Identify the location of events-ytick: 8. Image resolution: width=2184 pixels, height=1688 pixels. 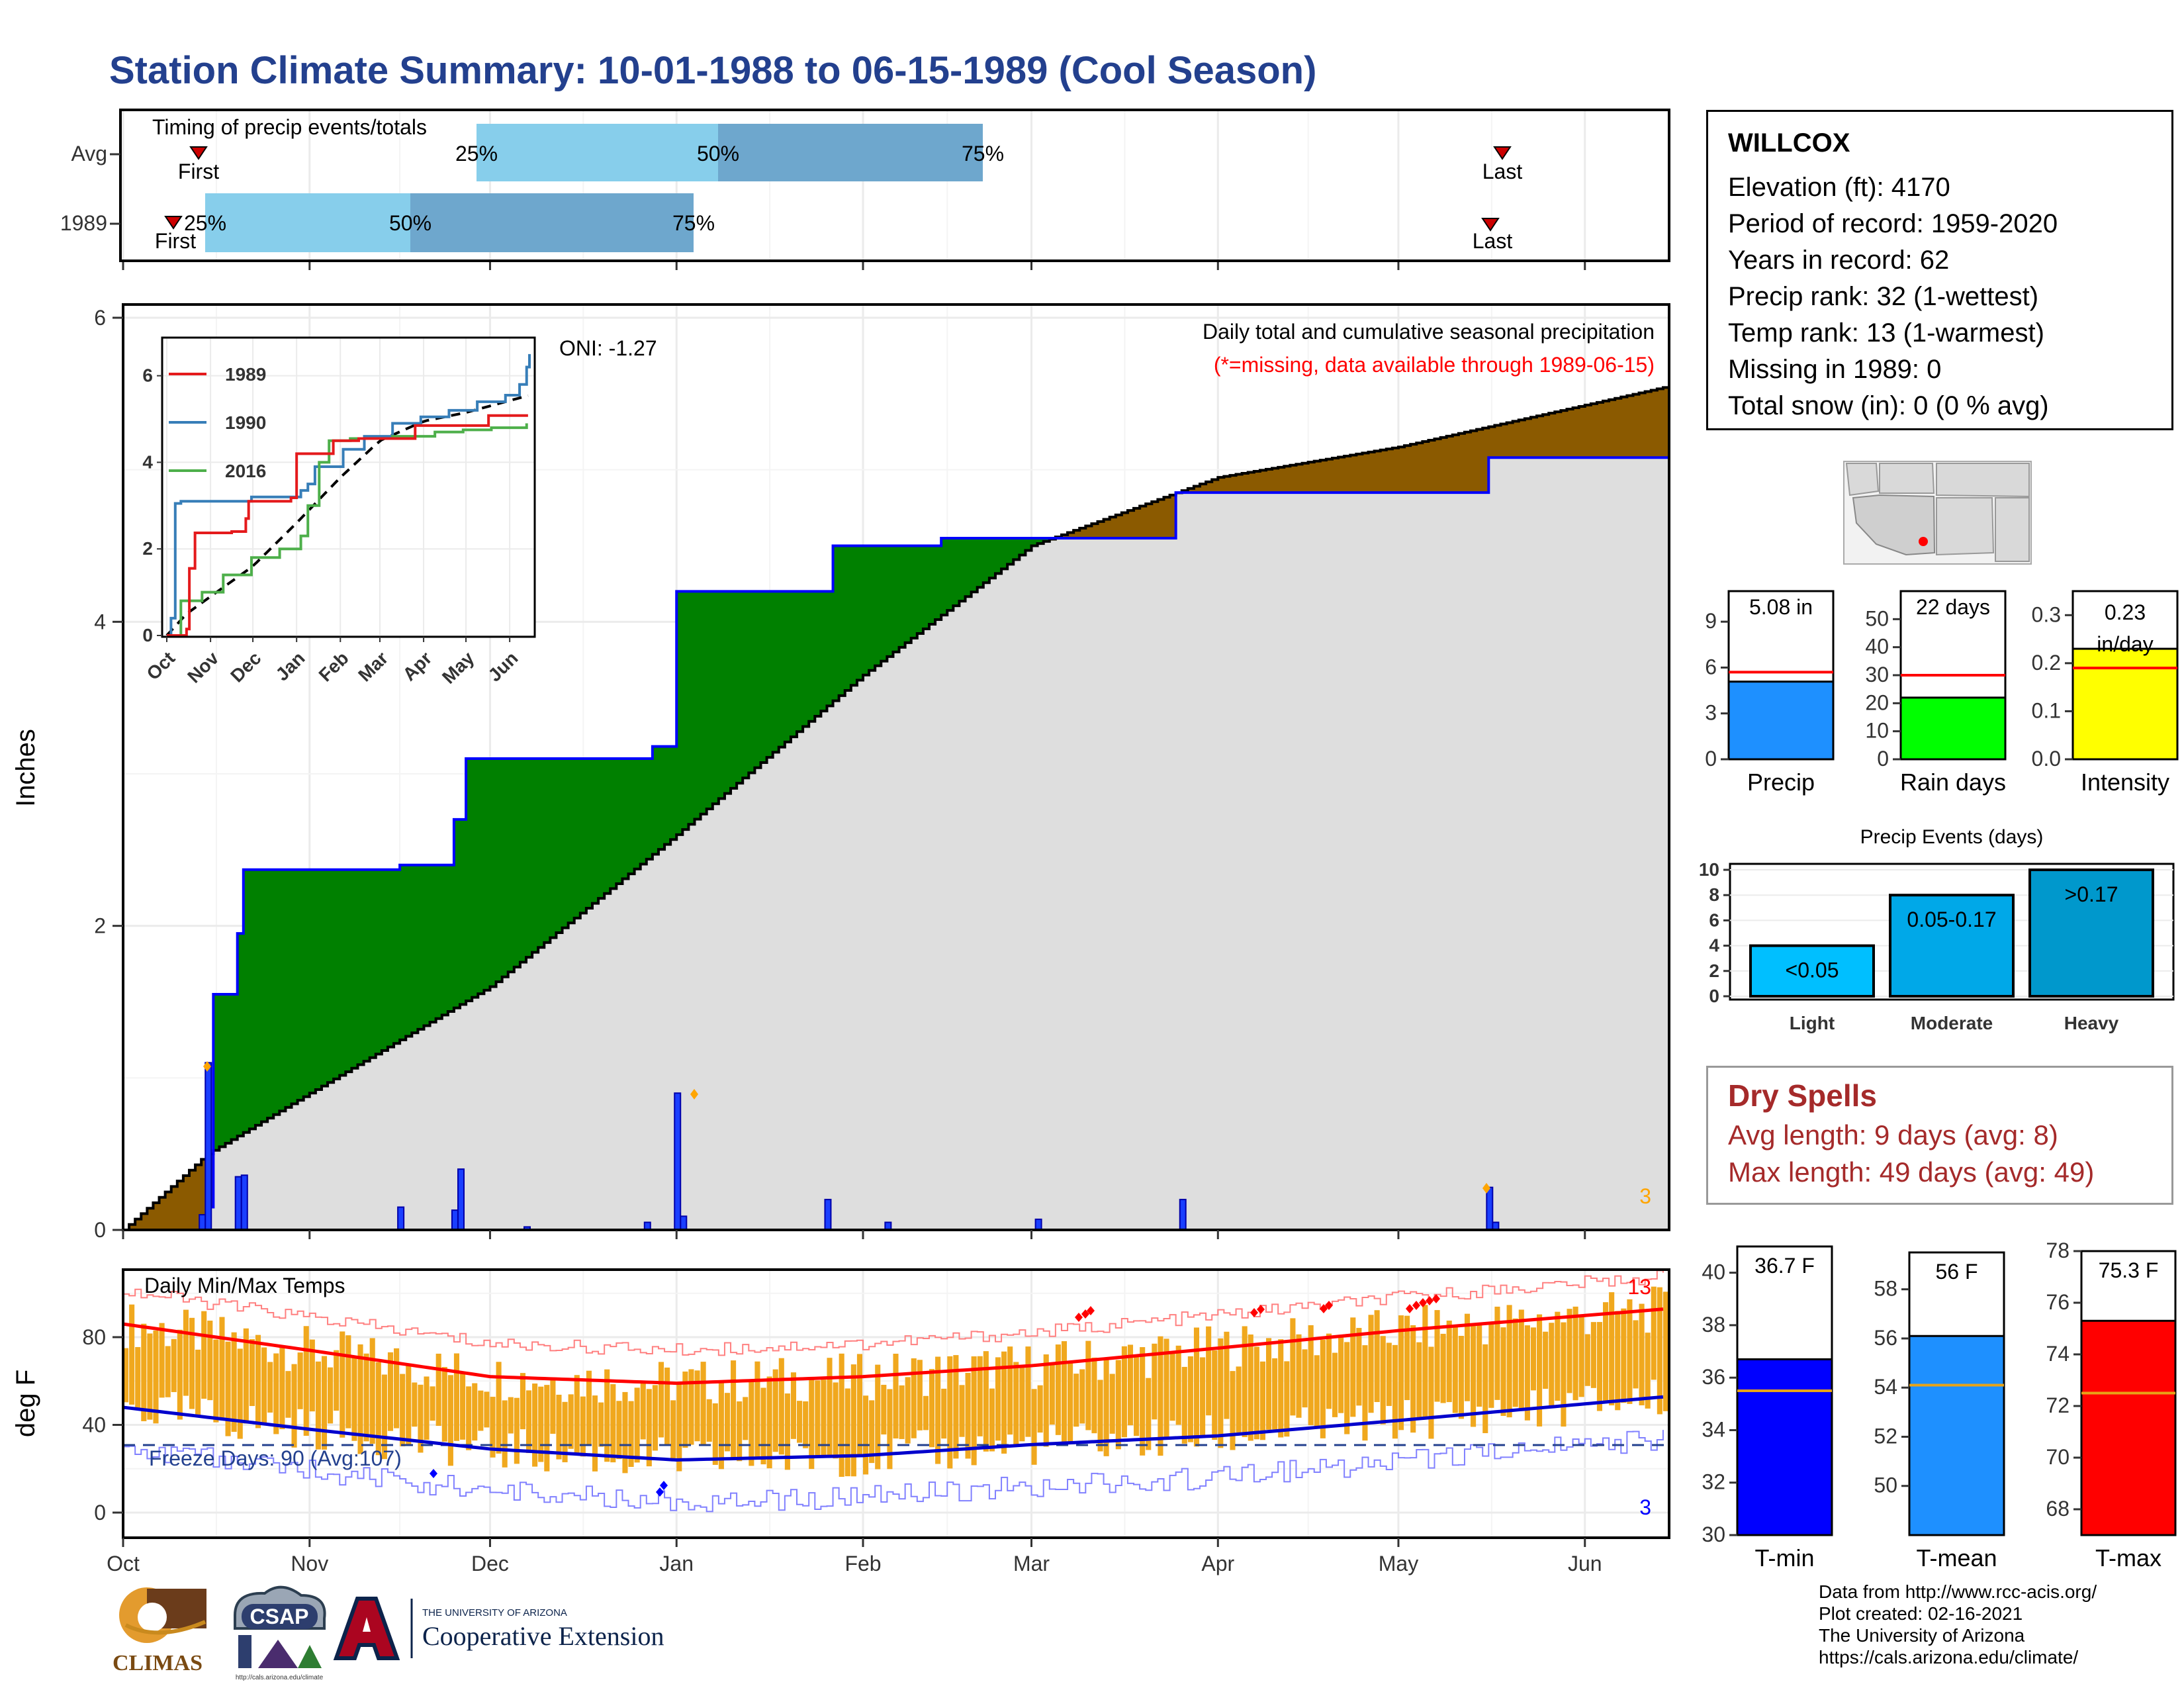
(1714, 894).